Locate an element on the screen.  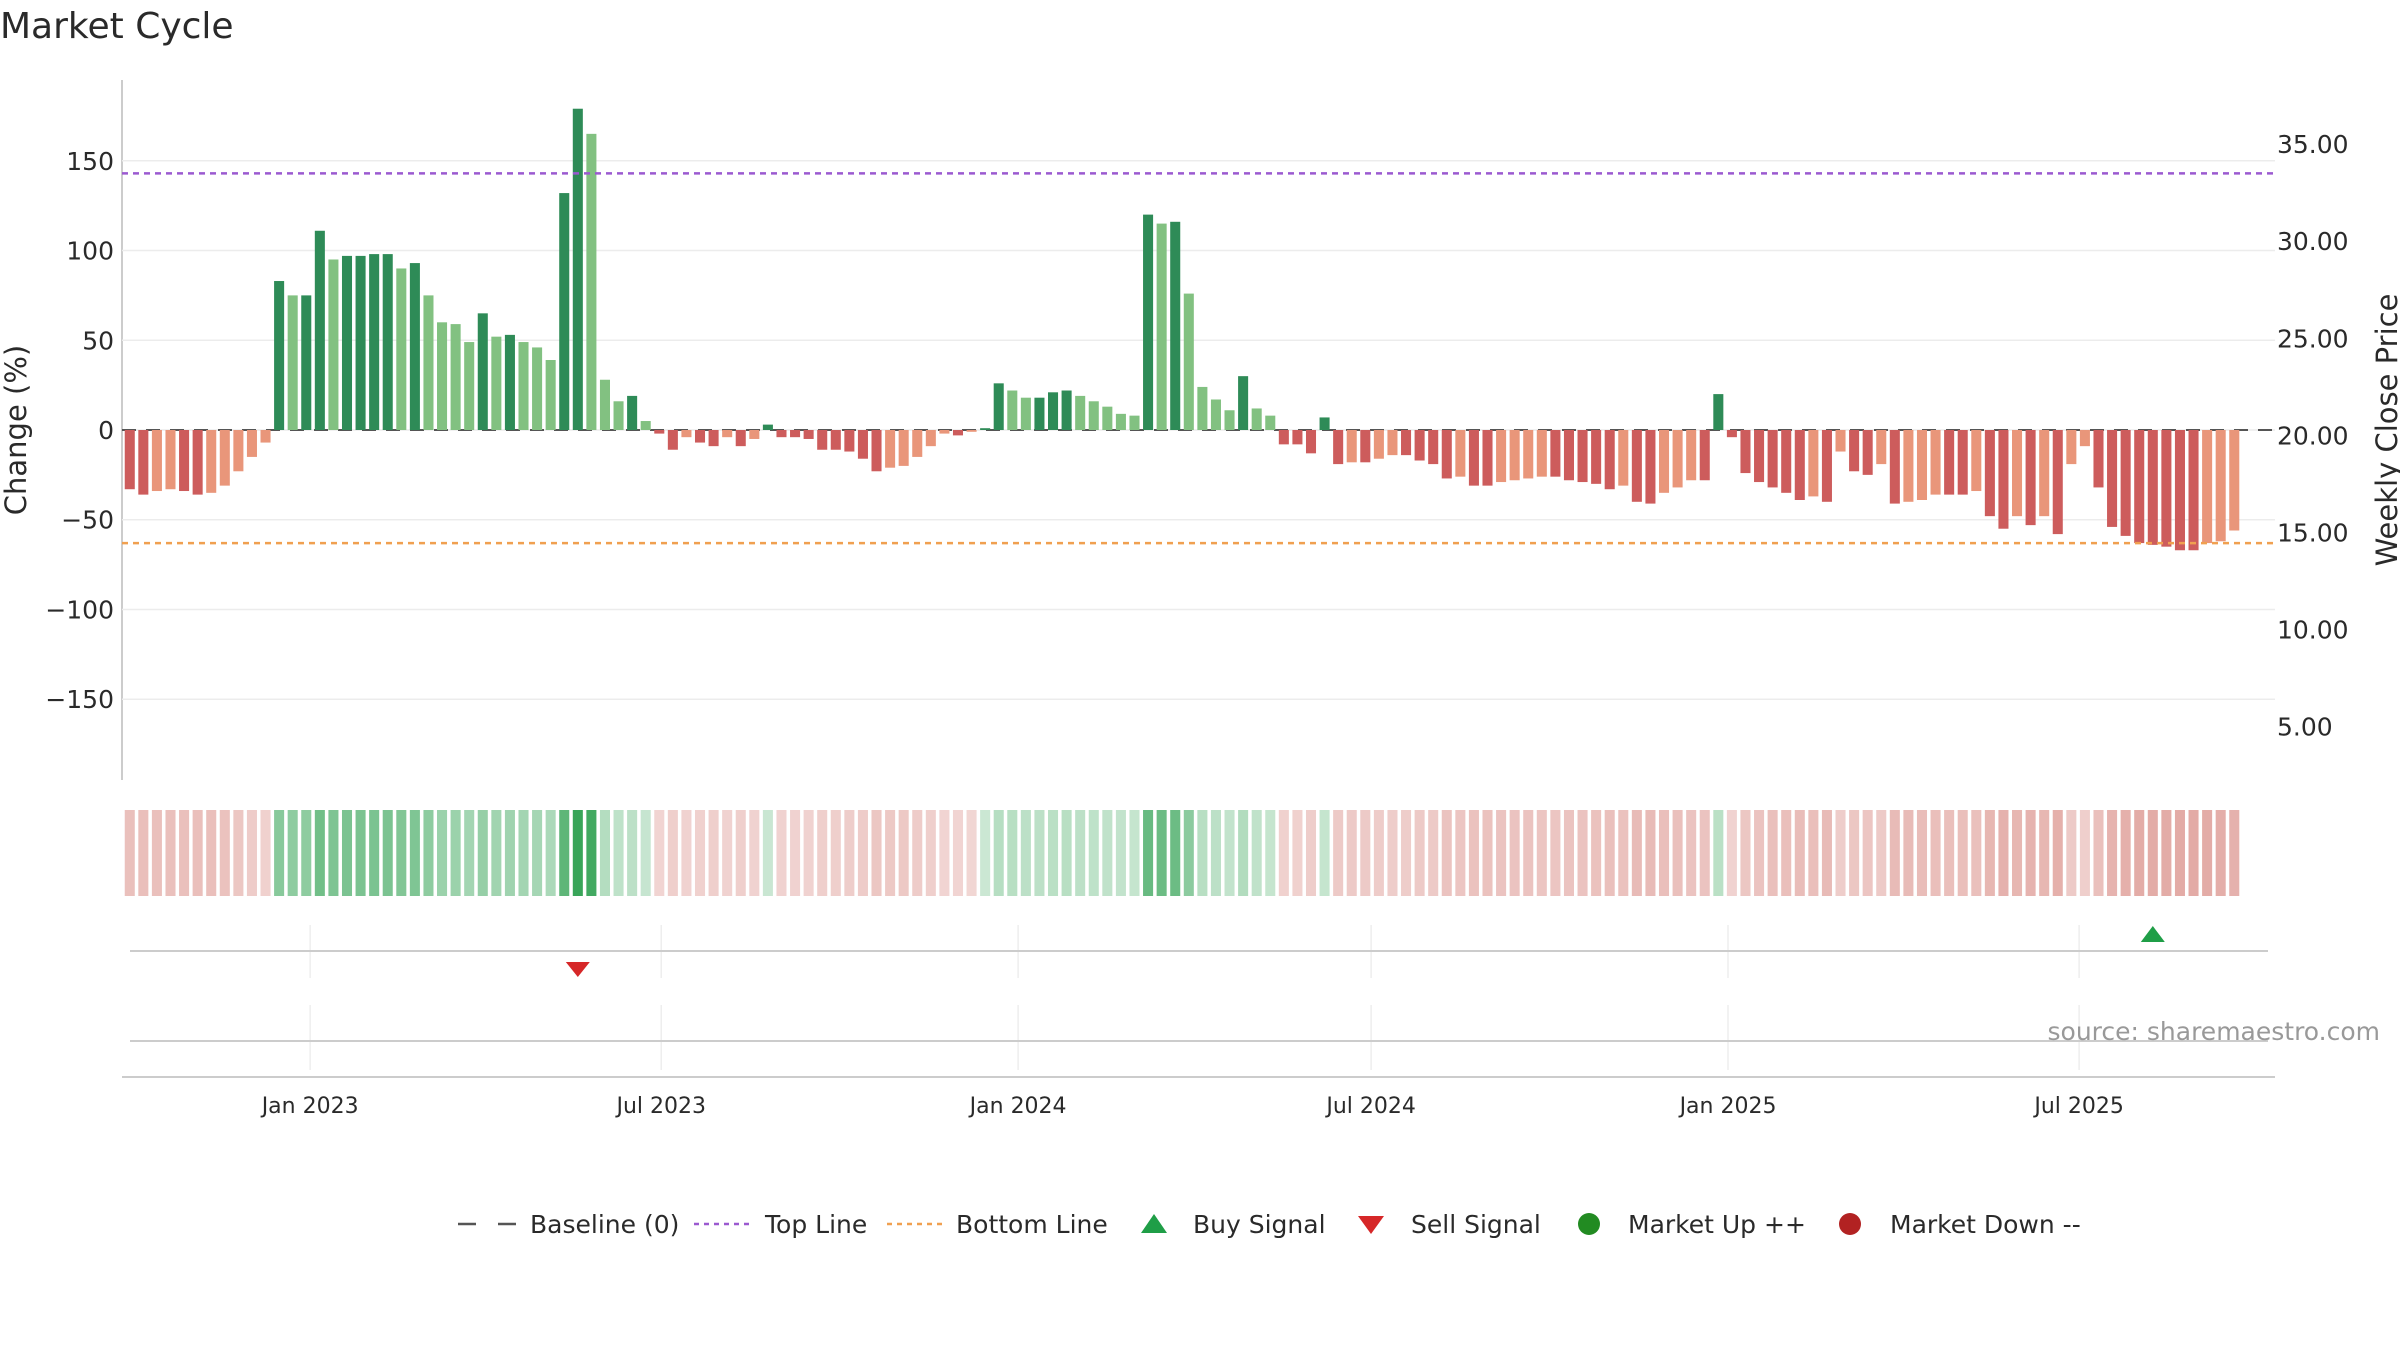
x-tick-label: Jul 2025 is located at coordinates (2078, 1106).